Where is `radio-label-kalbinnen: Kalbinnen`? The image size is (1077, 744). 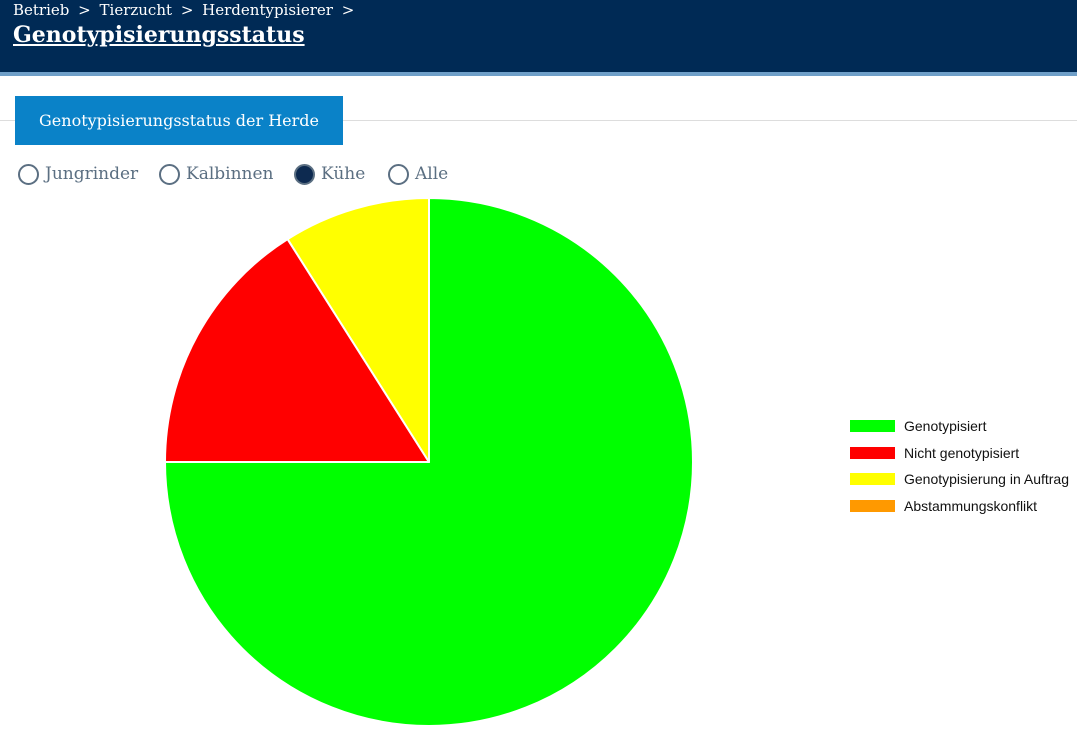
radio-label-kalbinnen: Kalbinnen is located at coordinates (230, 174).